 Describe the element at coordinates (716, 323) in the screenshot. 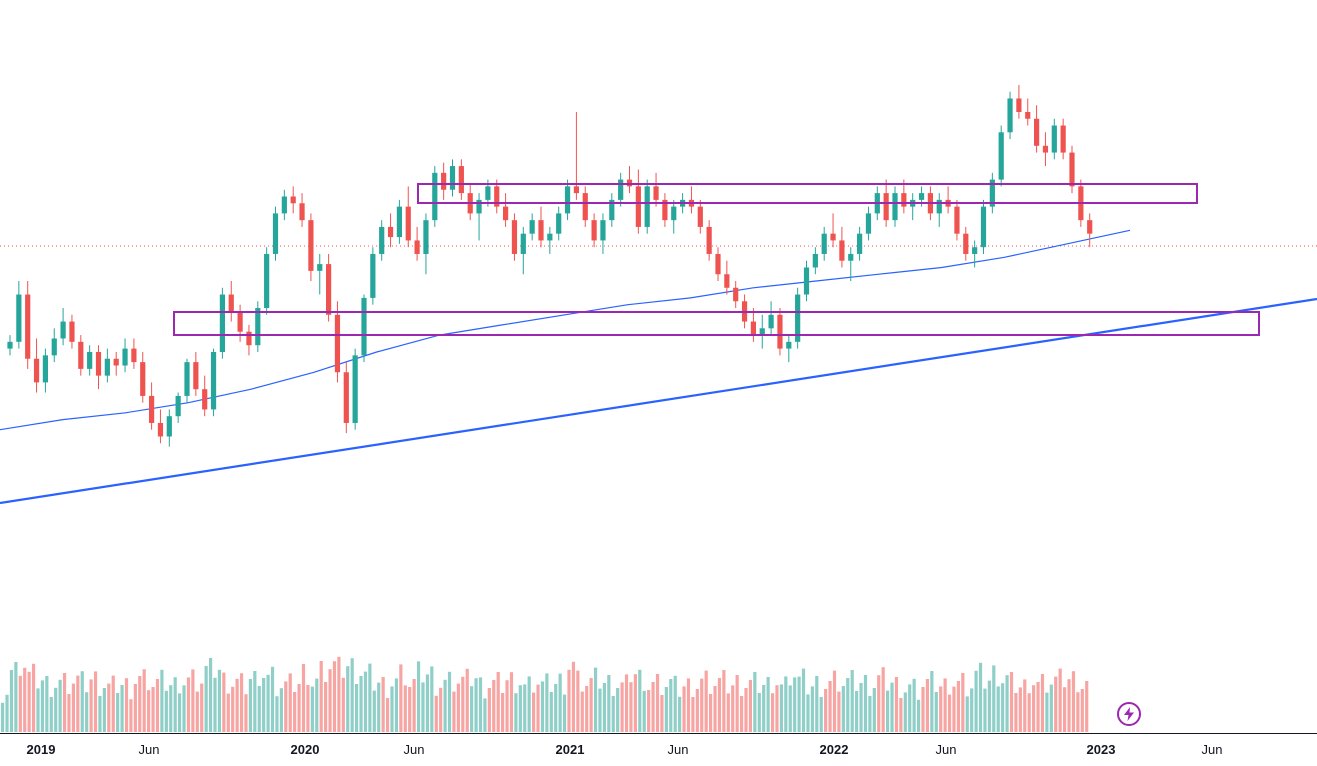

I see `support-zone-box` at that location.